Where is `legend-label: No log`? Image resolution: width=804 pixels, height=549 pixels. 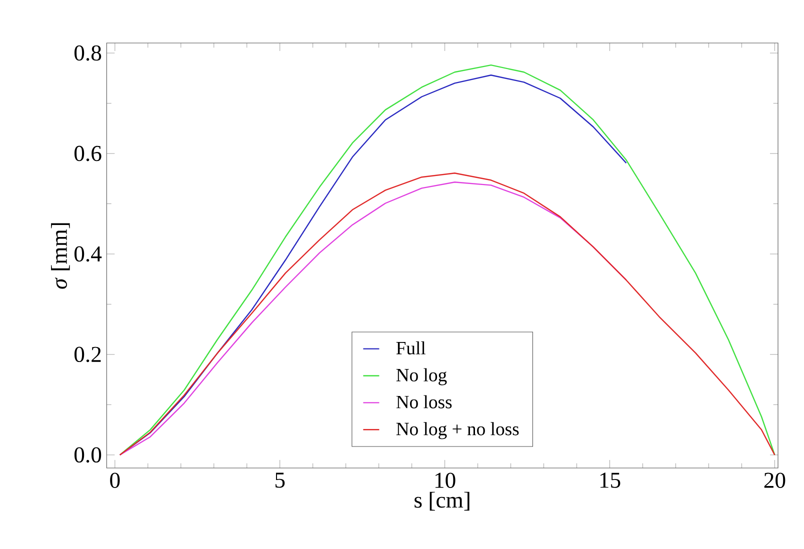 legend-label: No log is located at coordinates (421, 377).